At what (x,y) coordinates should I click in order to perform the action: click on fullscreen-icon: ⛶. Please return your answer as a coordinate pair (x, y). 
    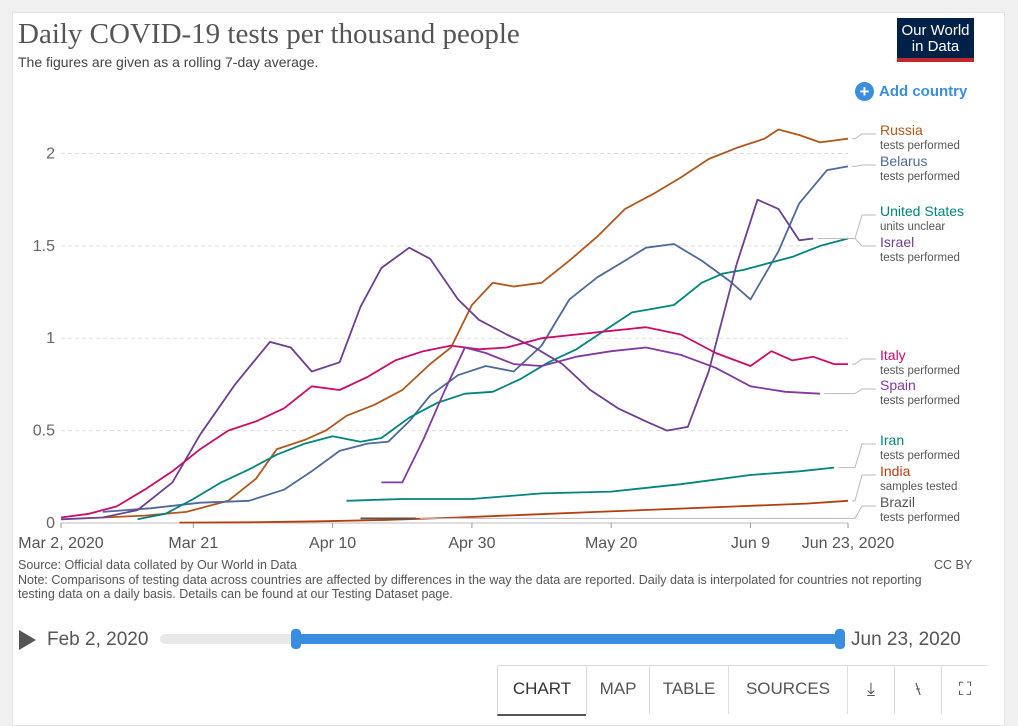
    Looking at the image, I should click on (964, 690).